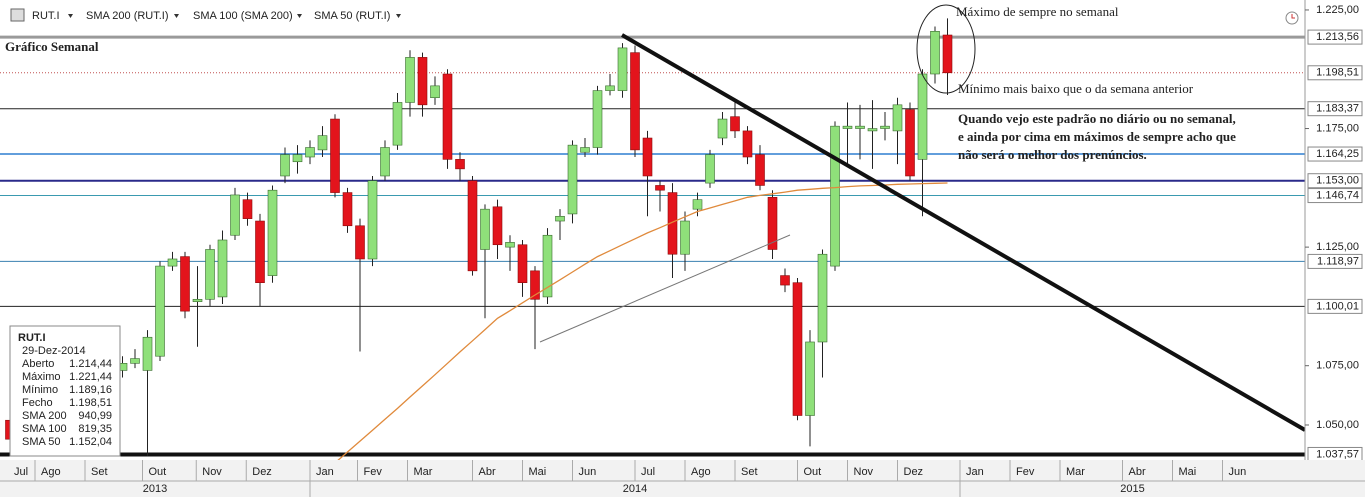 Image resolution: width=1365 pixels, height=497 pixels. What do you see at coordinates (1238, 472) in the screenshot?
I see `x-tick-label: Jun` at bounding box center [1238, 472].